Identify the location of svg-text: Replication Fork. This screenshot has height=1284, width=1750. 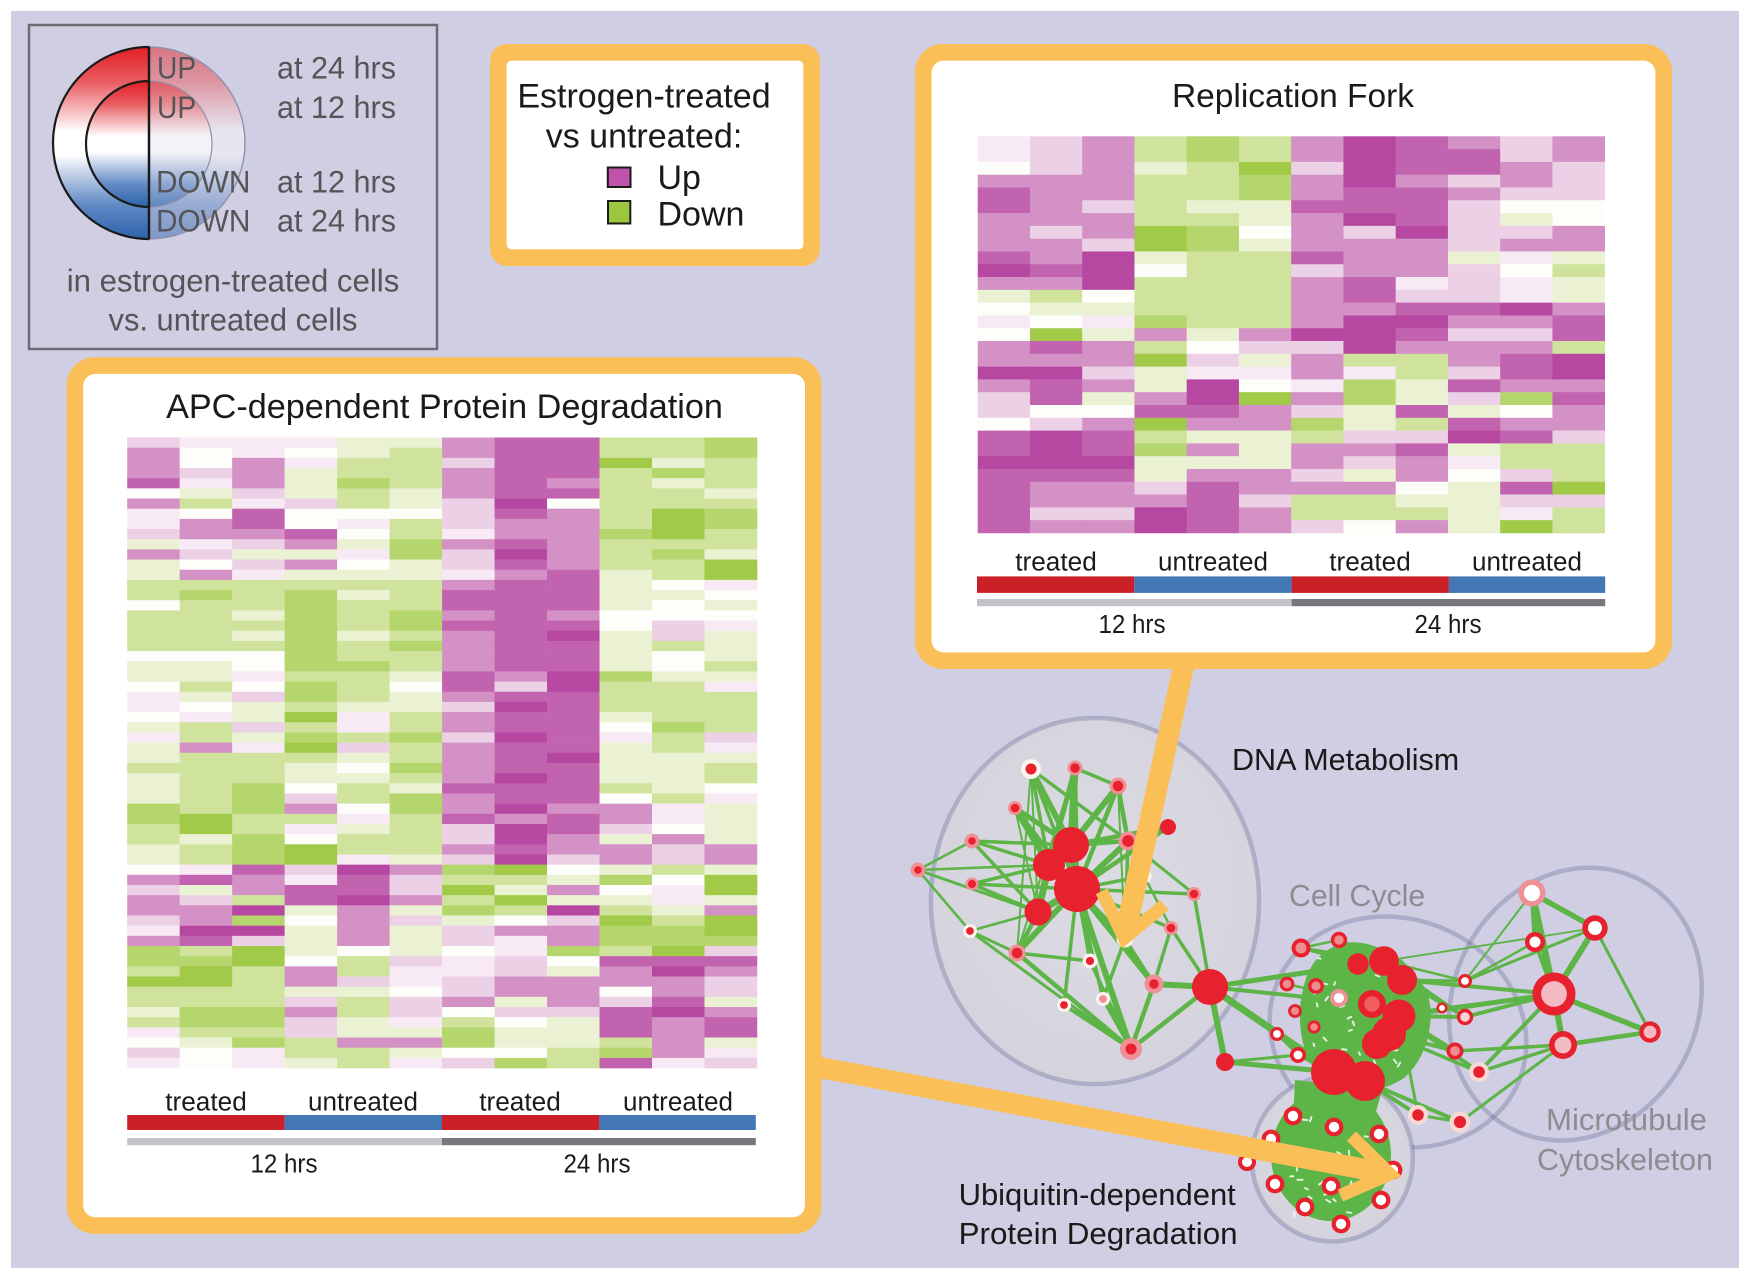
(1293, 96).